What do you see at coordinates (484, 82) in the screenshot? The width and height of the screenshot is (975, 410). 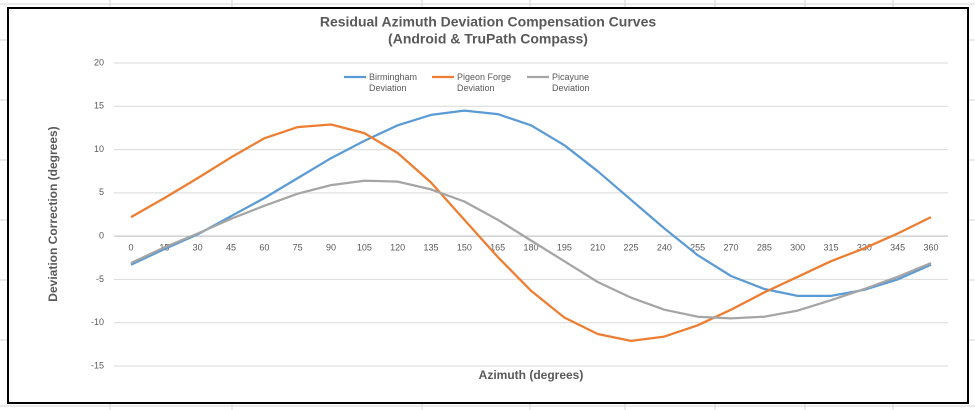 I see `legend-label: Pigeon Forge Deviation` at bounding box center [484, 82].